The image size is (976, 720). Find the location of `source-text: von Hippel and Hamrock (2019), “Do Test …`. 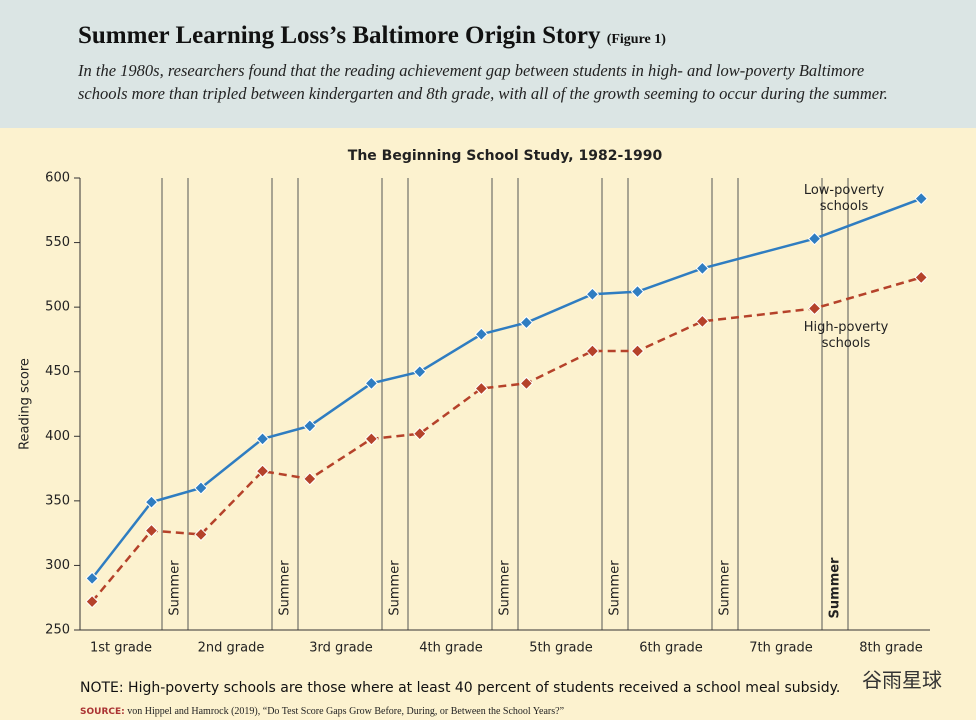

source-text: von Hippel and Hamrock (2019), “Do Test … is located at coordinates (346, 711).